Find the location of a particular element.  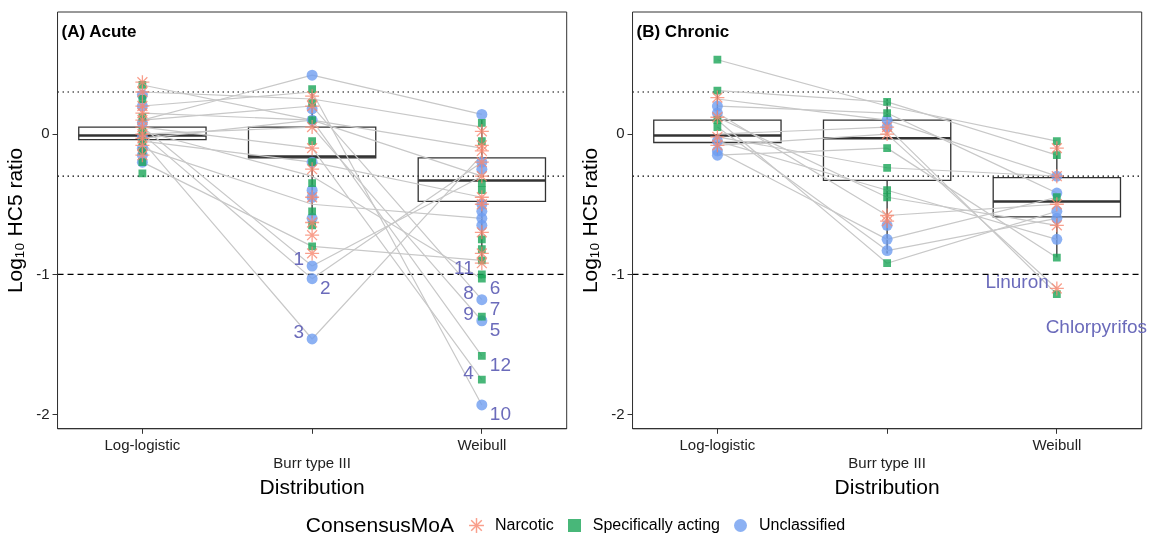

legend-label: Specifically acting is located at coordinates (656, 525).